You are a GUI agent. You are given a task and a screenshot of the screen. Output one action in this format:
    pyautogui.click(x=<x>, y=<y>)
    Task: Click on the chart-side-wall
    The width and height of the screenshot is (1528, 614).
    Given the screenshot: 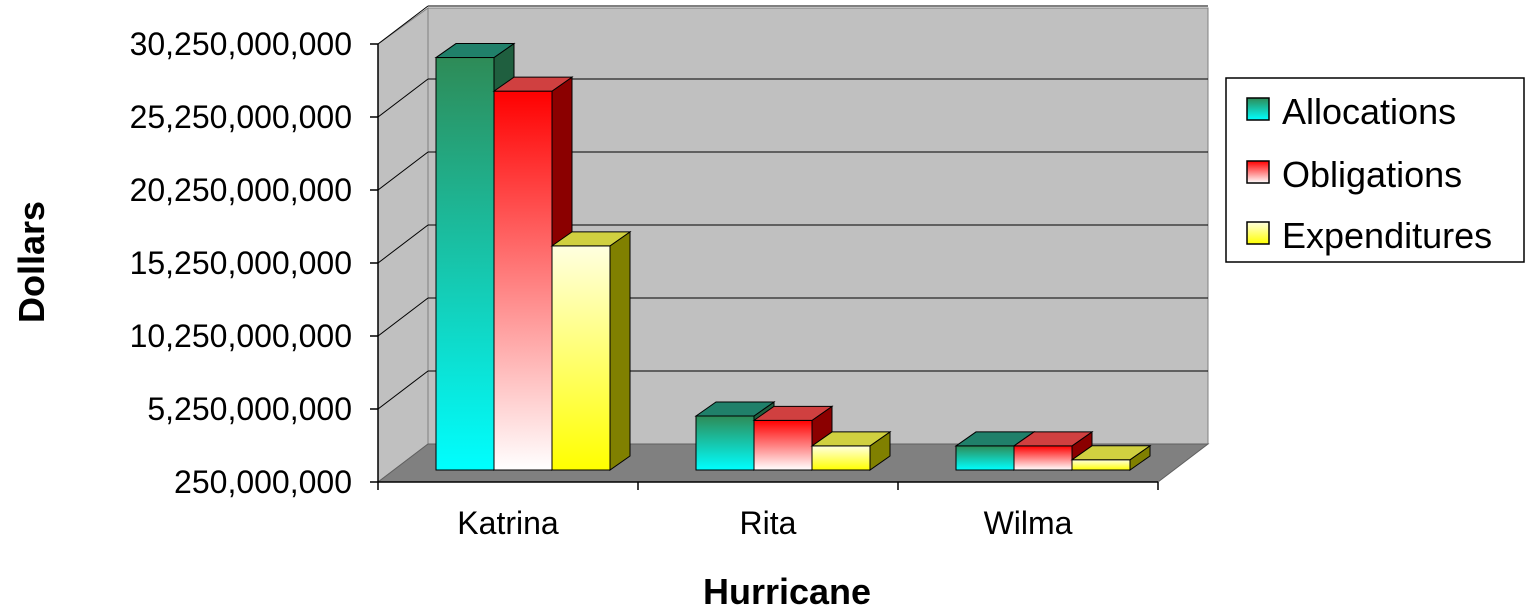 What is the action you would take?
    pyautogui.click(x=403, y=245)
    